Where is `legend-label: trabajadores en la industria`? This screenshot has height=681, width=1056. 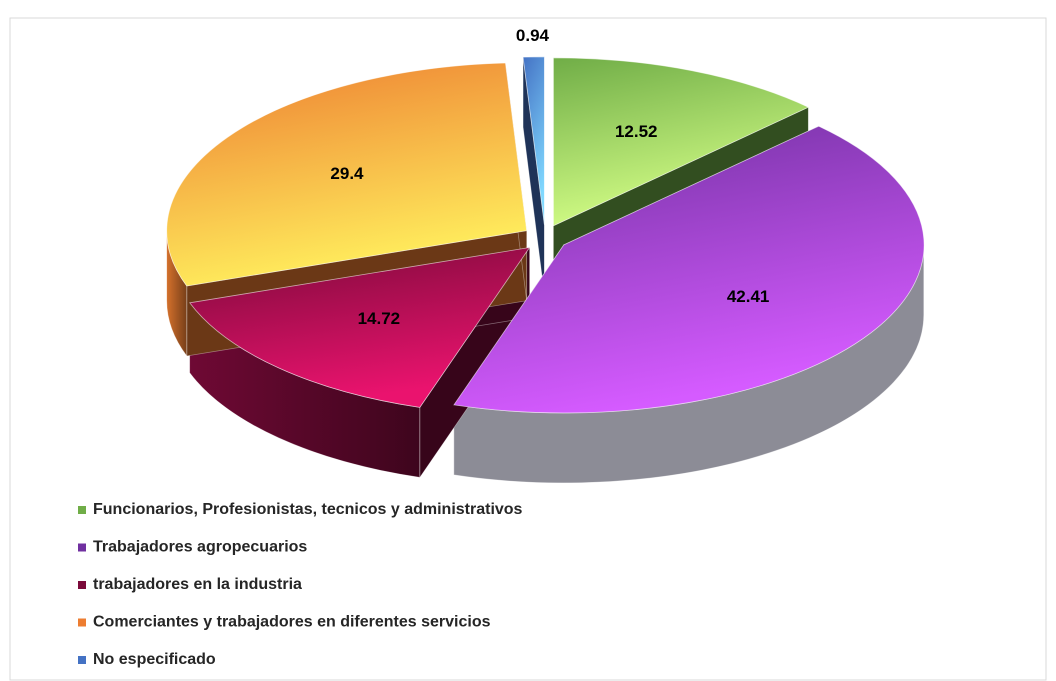
legend-label: trabajadores en la industria is located at coordinates (197, 584).